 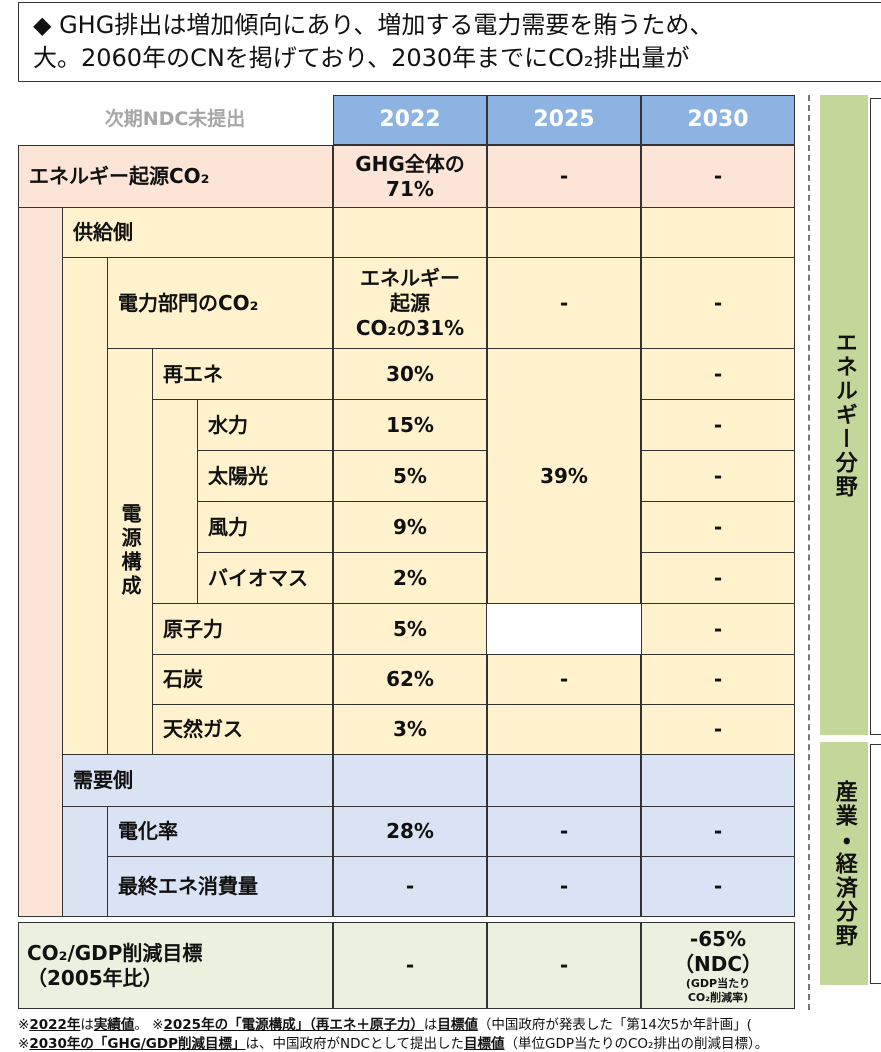 I want to click on footnote-segment: （単位GDP当たりのCO₂排出の削減目標）。, so click(x=636, y=1044).